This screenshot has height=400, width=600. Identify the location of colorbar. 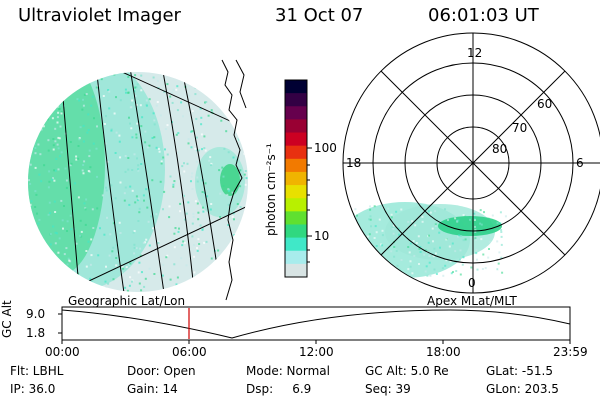
(298, 178).